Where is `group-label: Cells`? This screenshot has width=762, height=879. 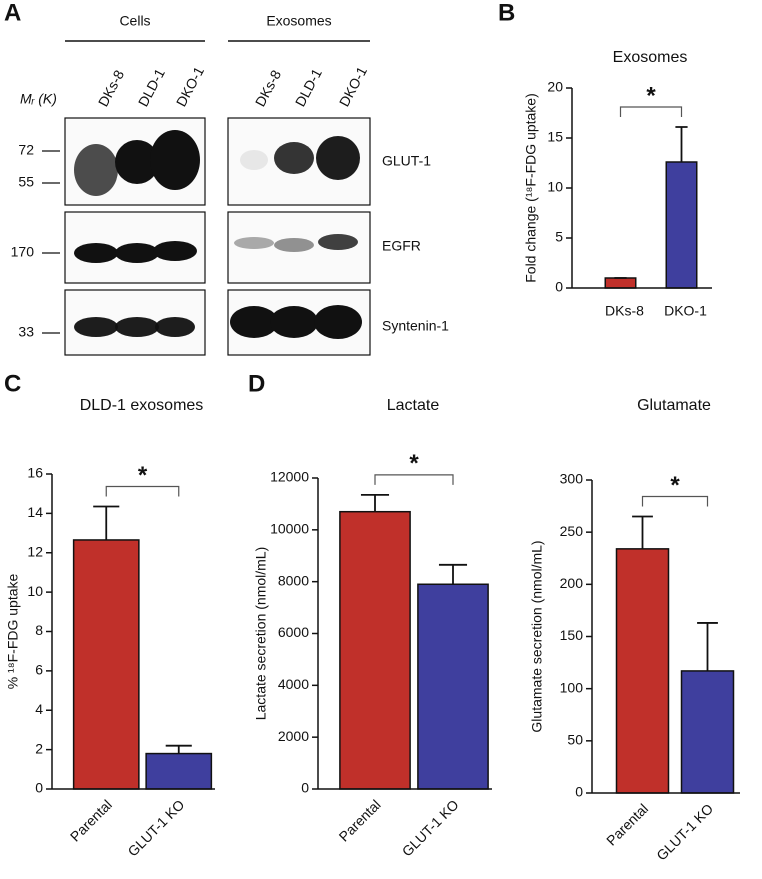
group-label: Cells is located at coordinates (134, 21).